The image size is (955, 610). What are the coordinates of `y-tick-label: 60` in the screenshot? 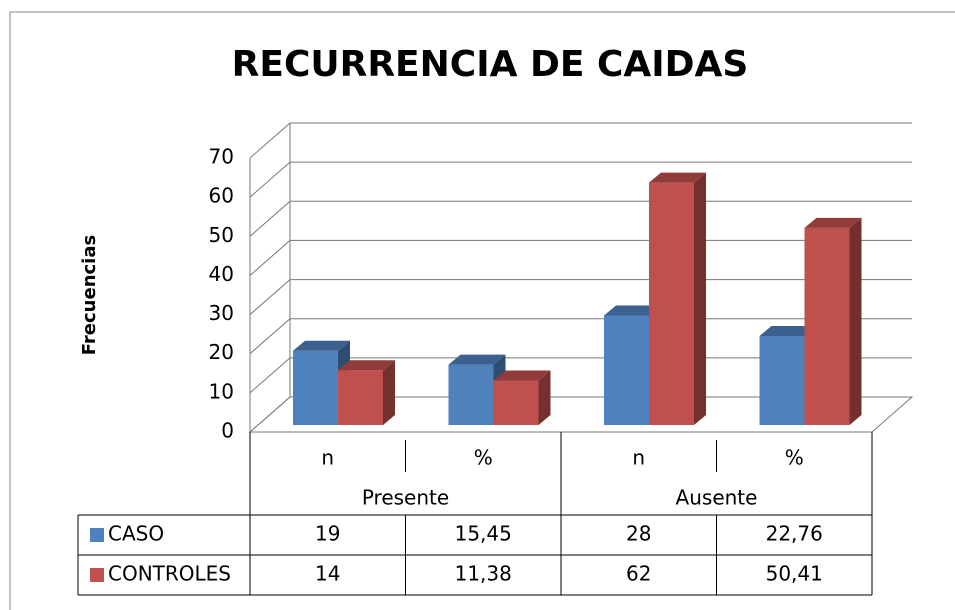 It's located at (221, 196).